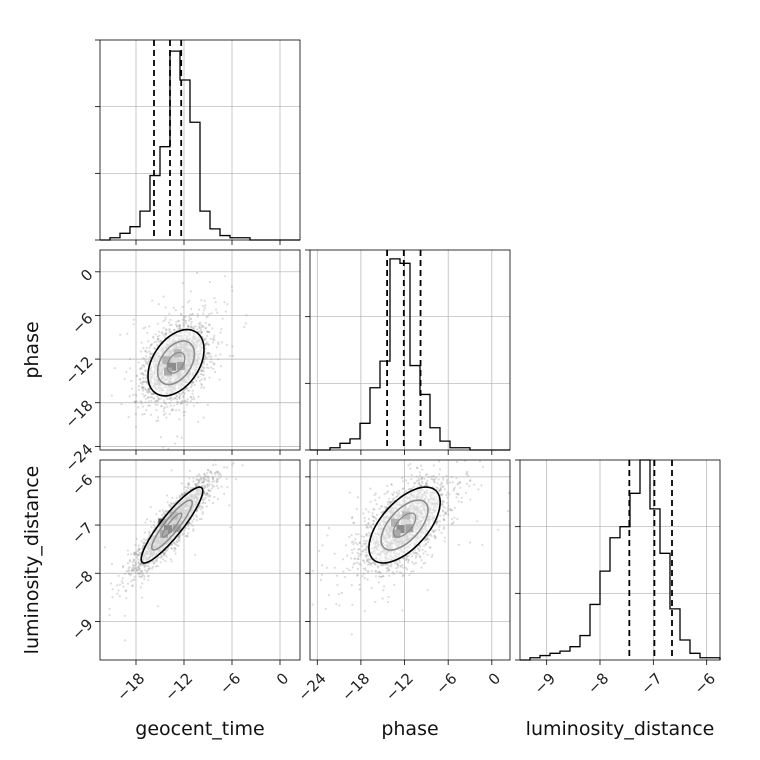 The image size is (760, 760). I want to click on histogram-frame, so click(200, 140).